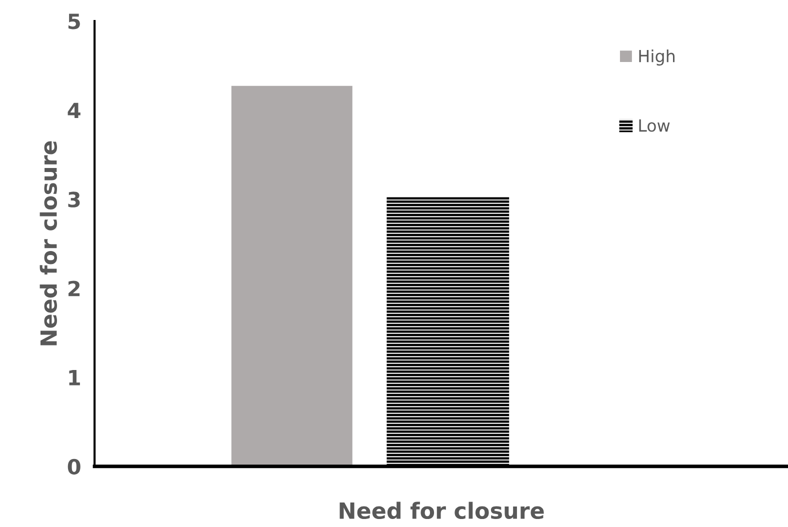  I want to click on y-tick-label: 1, so click(74, 378).